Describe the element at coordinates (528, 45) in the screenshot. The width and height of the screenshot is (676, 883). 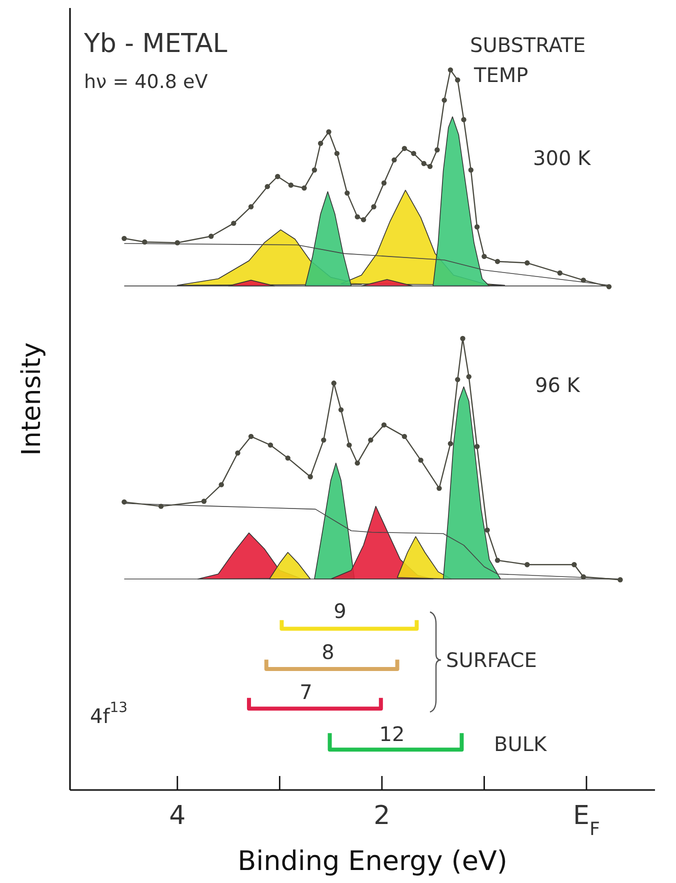
I see `text: SUBSTRATE` at that location.